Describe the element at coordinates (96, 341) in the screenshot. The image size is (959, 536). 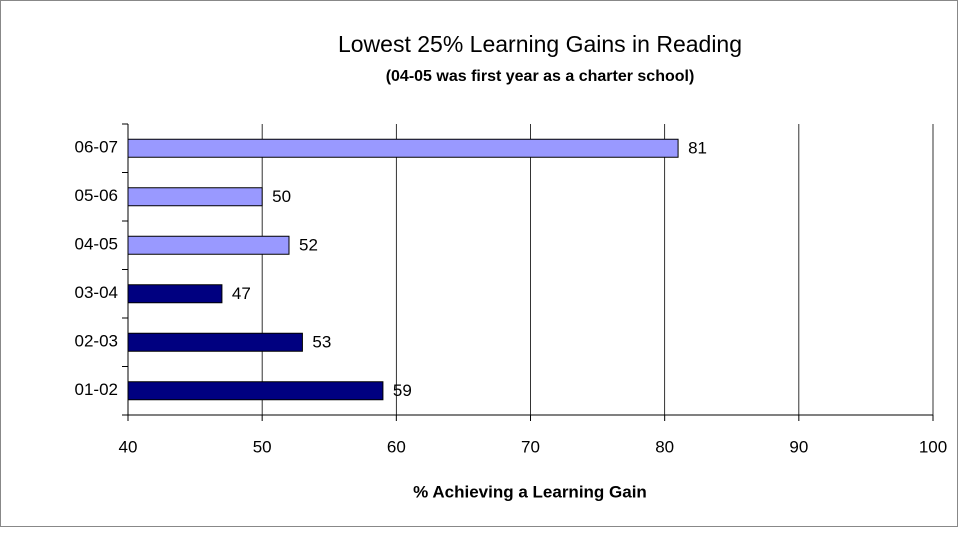
I see `y-tick-label: 02-03` at that location.